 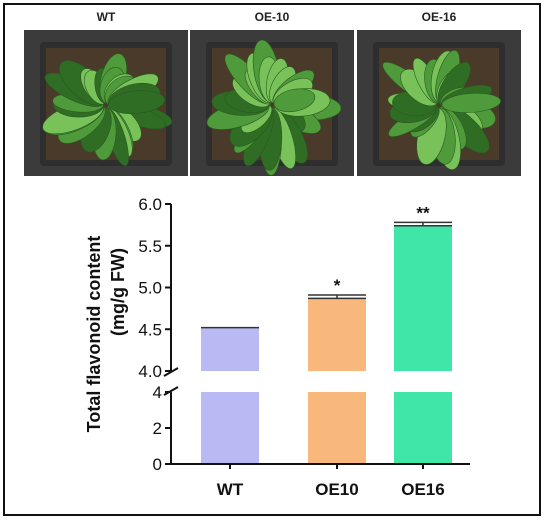 What do you see at coordinates (423, 298) in the screenshot?
I see `bar-oe16` at bounding box center [423, 298].